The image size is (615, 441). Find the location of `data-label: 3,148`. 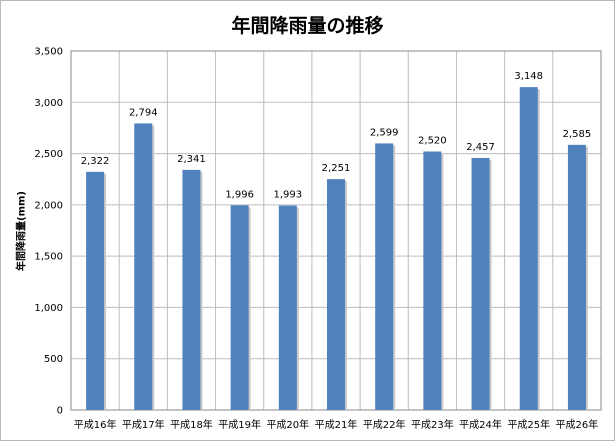

data-label: 3,148 is located at coordinates (528, 76).